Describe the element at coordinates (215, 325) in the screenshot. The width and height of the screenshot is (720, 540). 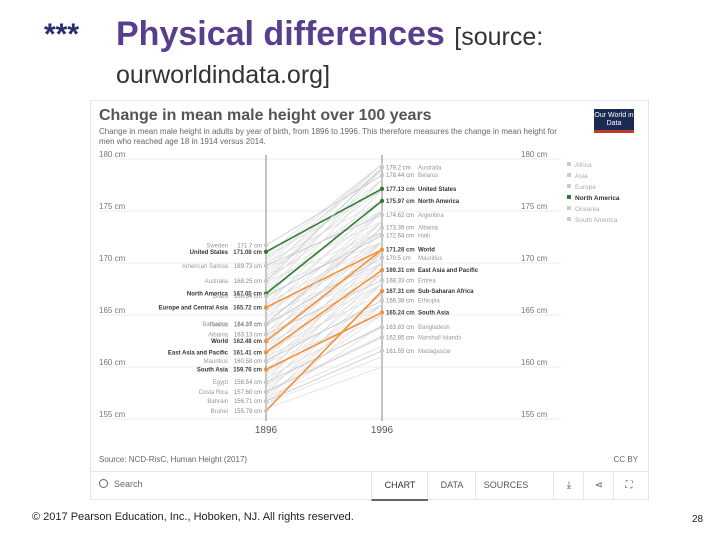
I see `country-label-1896: Barbados` at that location.